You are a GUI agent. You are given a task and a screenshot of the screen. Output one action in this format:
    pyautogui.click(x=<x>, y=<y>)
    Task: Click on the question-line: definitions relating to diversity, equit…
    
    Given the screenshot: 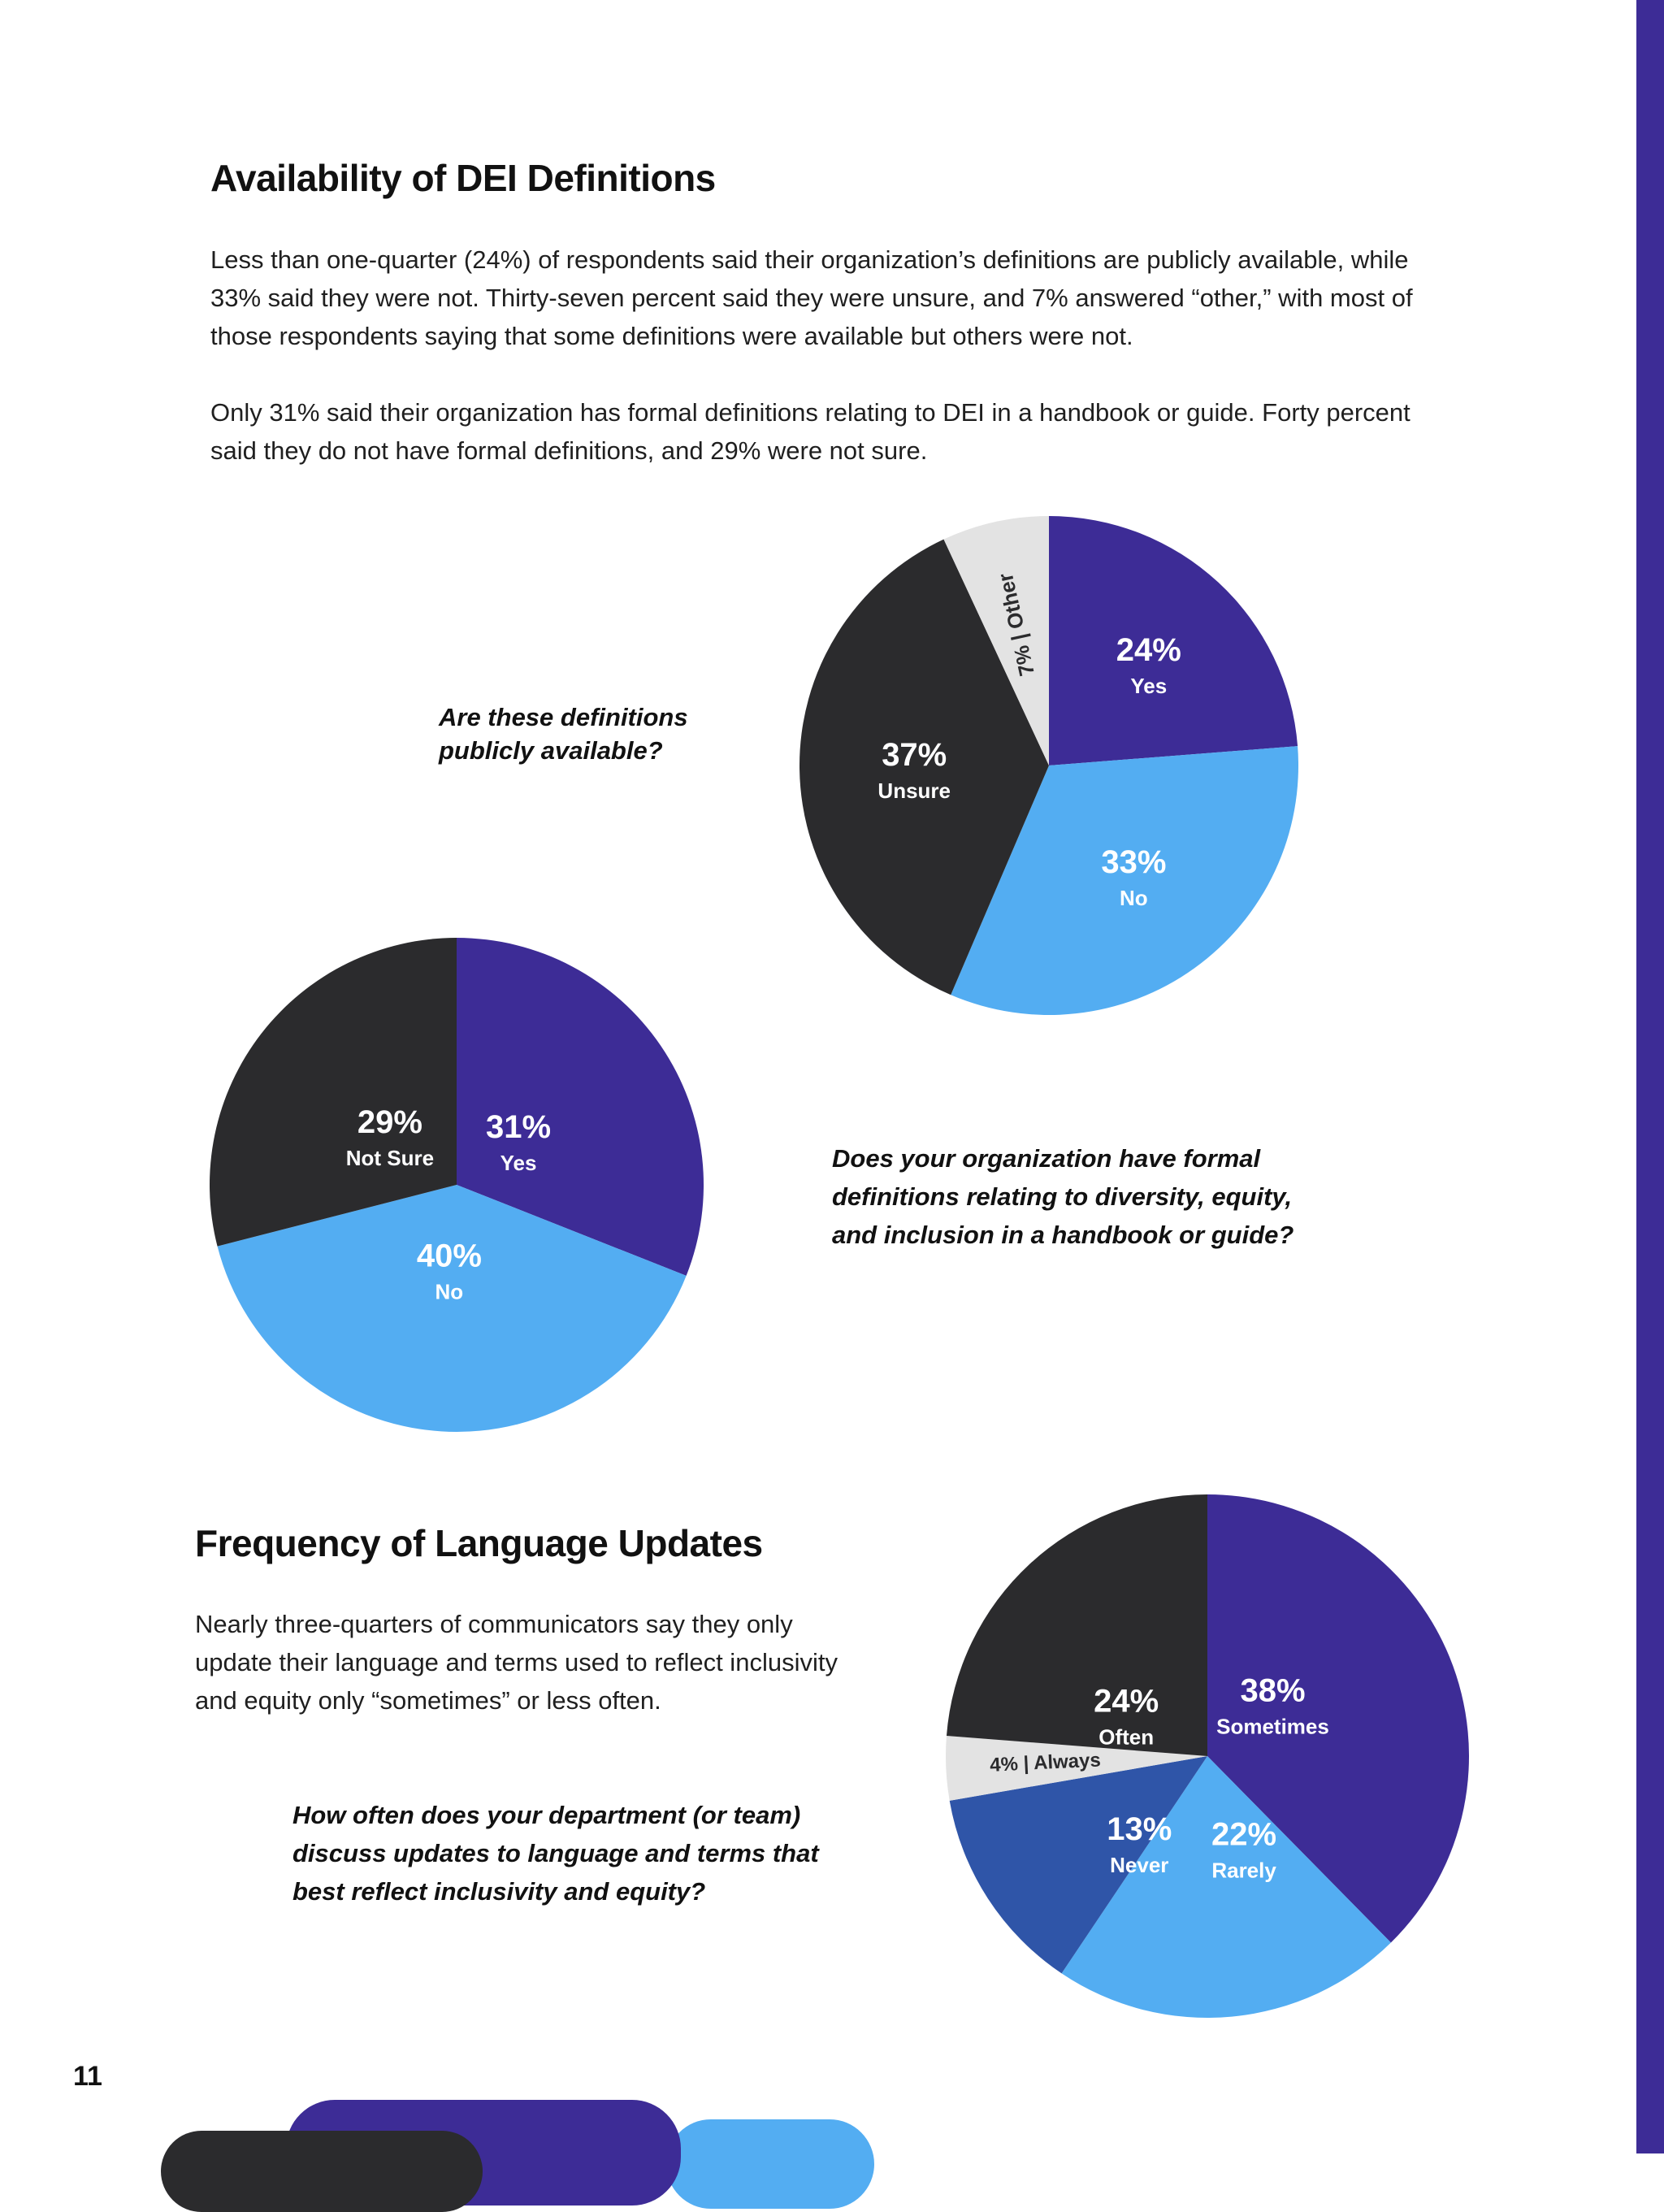 What is the action you would take?
    pyautogui.click(x=1063, y=1196)
    